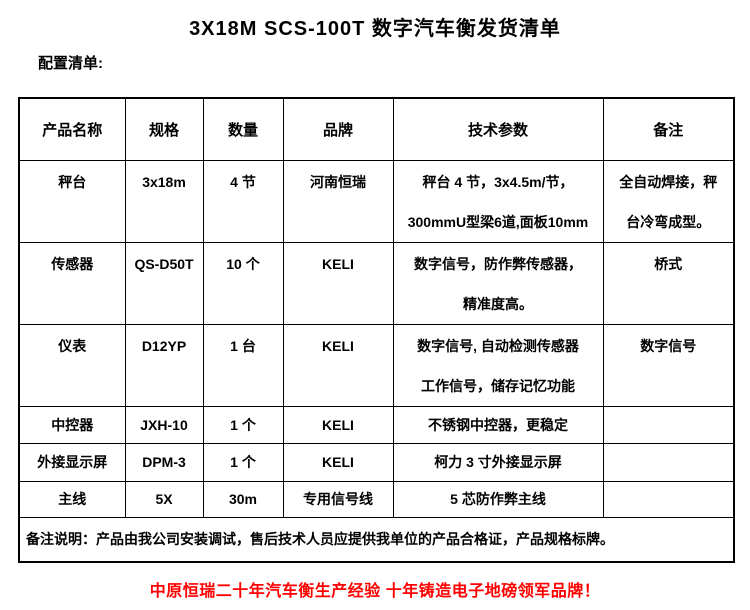  I want to click on cell-product-name: 中控器, so click(72, 424).